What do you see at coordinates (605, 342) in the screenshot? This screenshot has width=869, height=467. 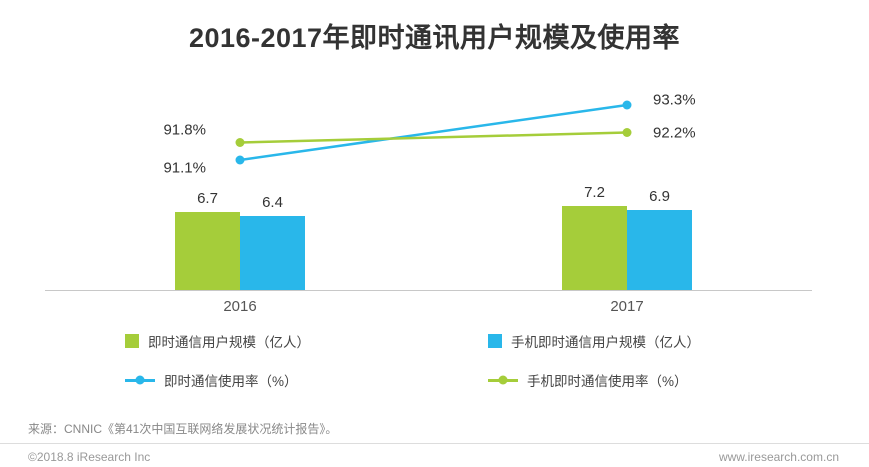 I see `legend-label: 手机即时通信用户规模（亿人）` at bounding box center [605, 342].